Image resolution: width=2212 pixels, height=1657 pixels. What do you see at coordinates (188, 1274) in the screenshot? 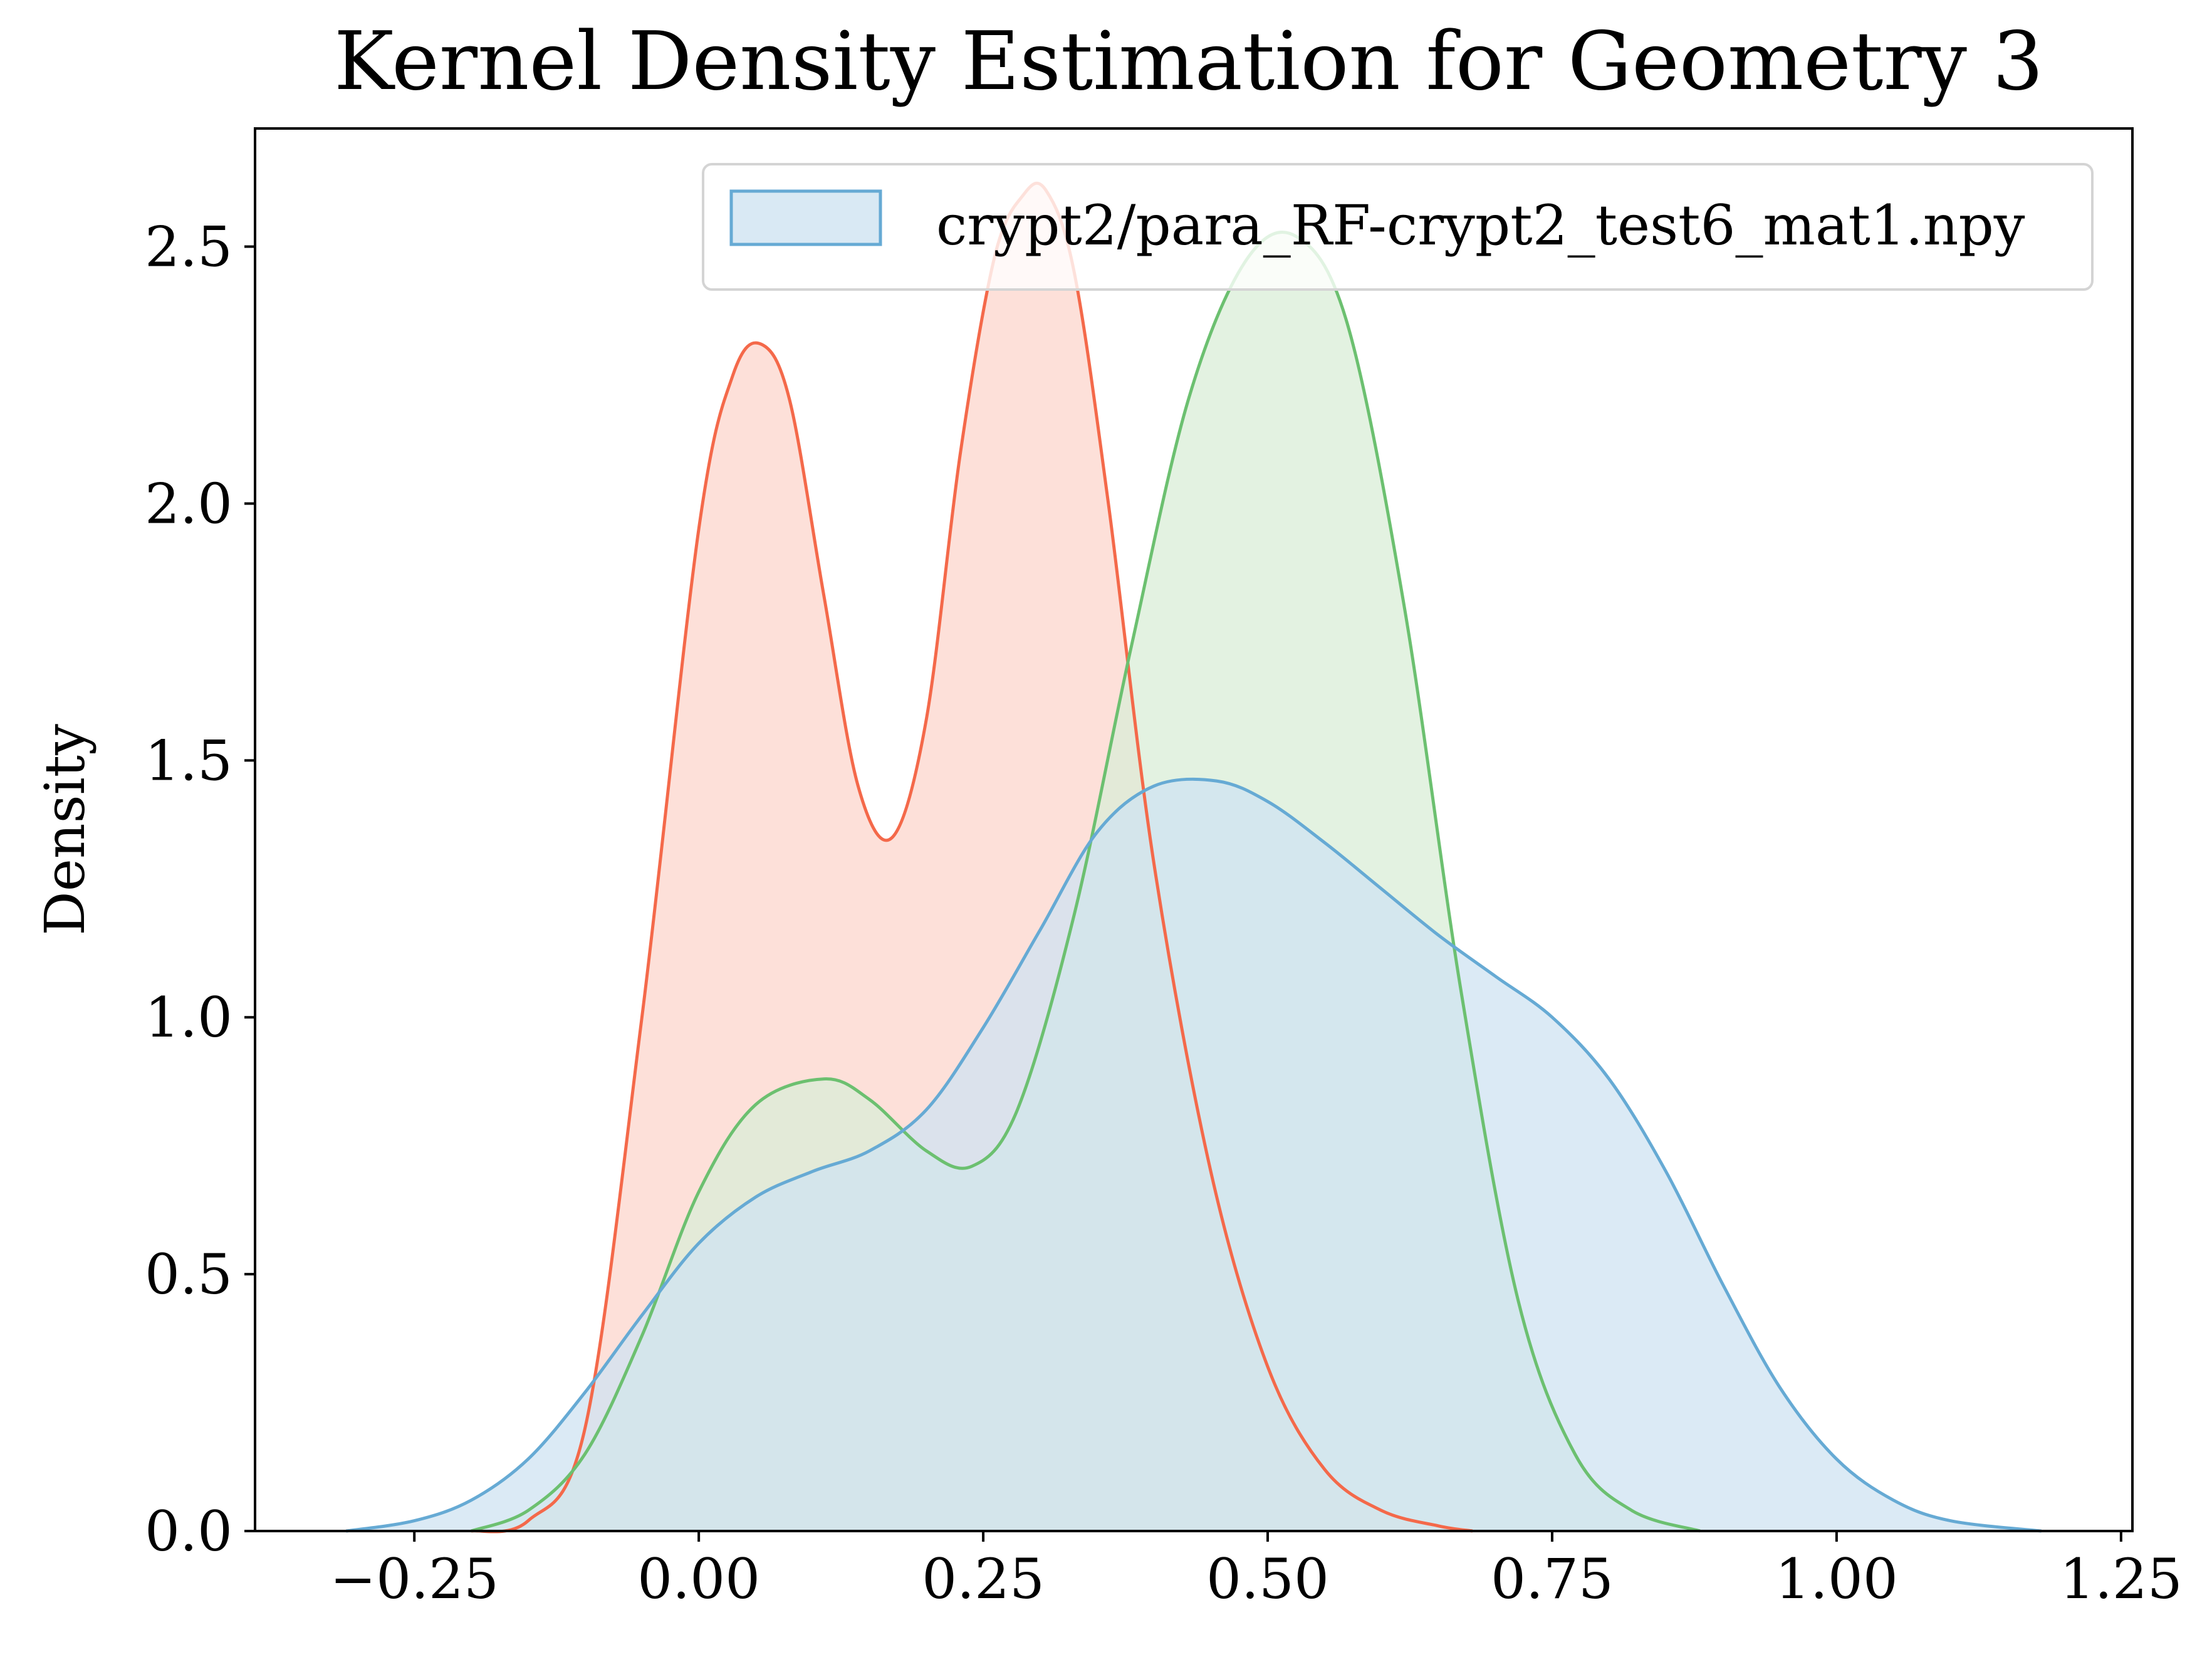
I see `y-tick-label: 0.5` at bounding box center [188, 1274].